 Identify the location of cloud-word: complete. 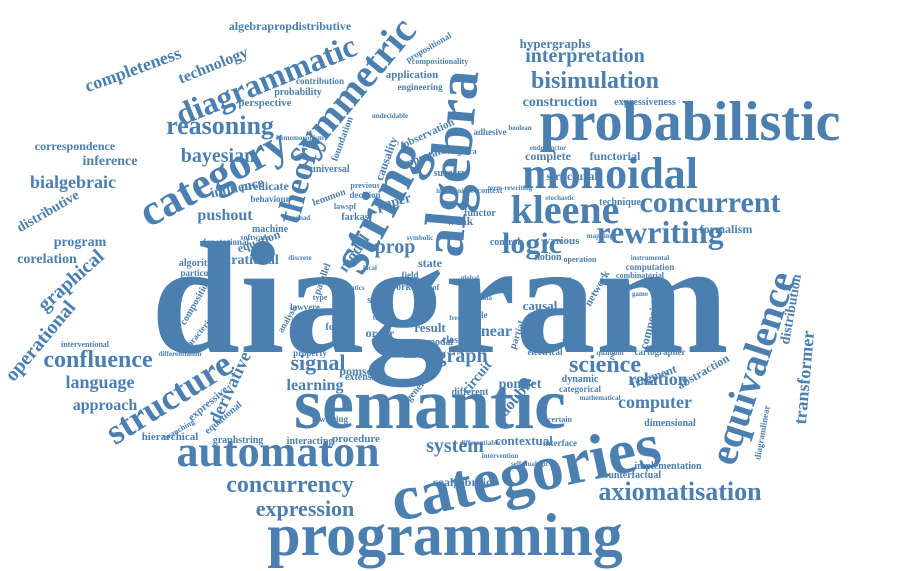
(548, 156).